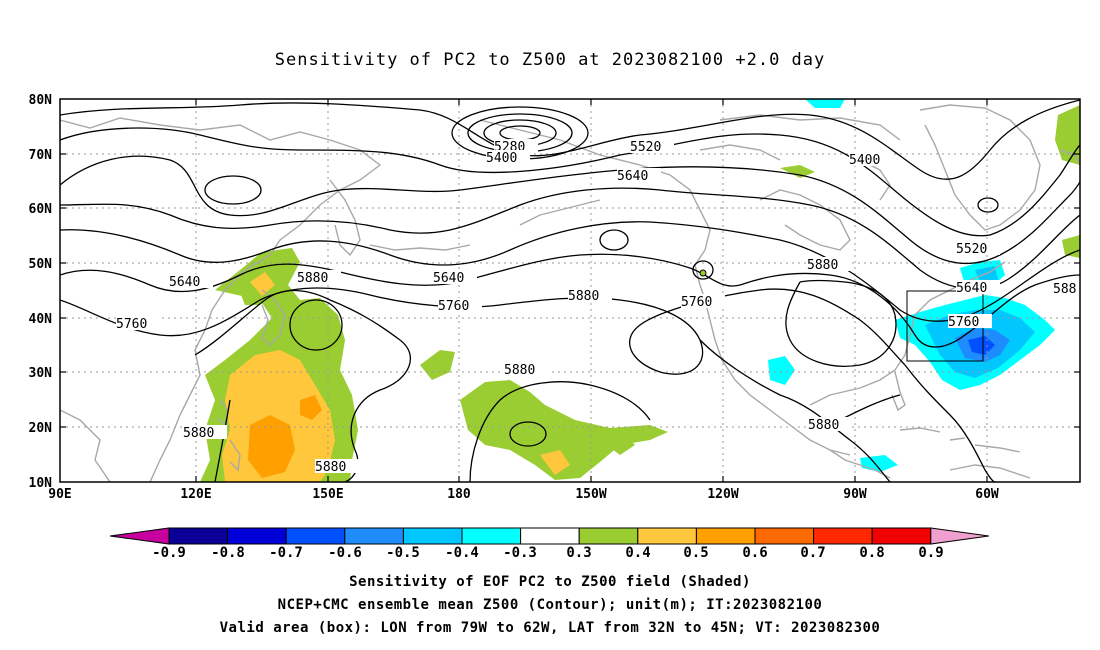  I want to click on colorbar-label: 0.5, so click(695, 553).